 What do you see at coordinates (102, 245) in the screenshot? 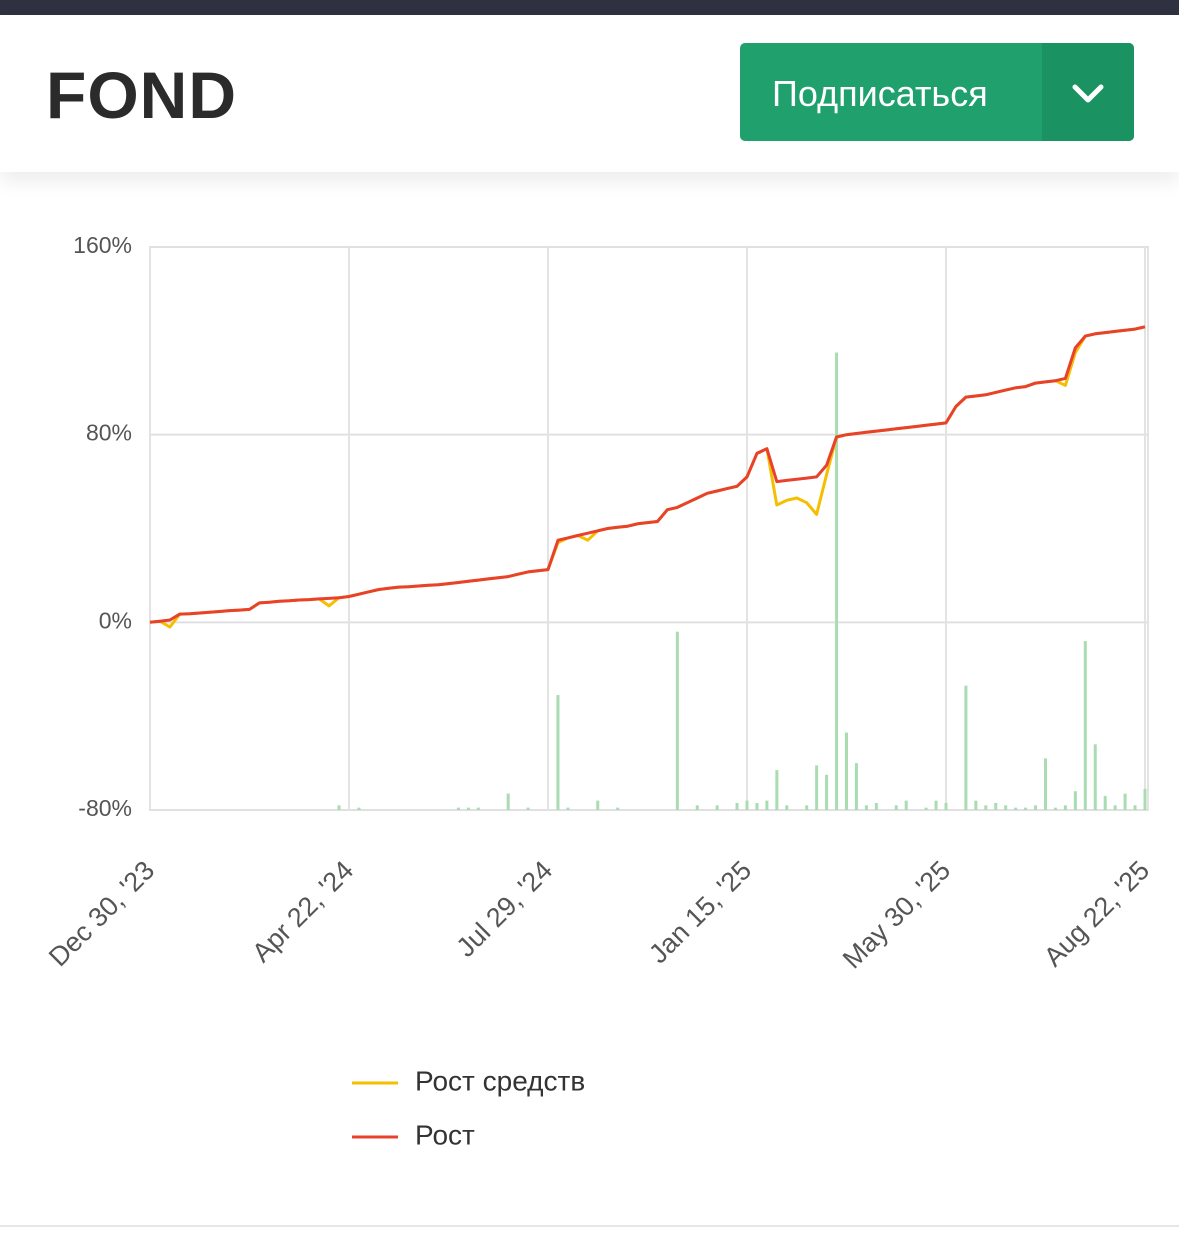
I see `y-tick-label: 160%` at bounding box center [102, 245].